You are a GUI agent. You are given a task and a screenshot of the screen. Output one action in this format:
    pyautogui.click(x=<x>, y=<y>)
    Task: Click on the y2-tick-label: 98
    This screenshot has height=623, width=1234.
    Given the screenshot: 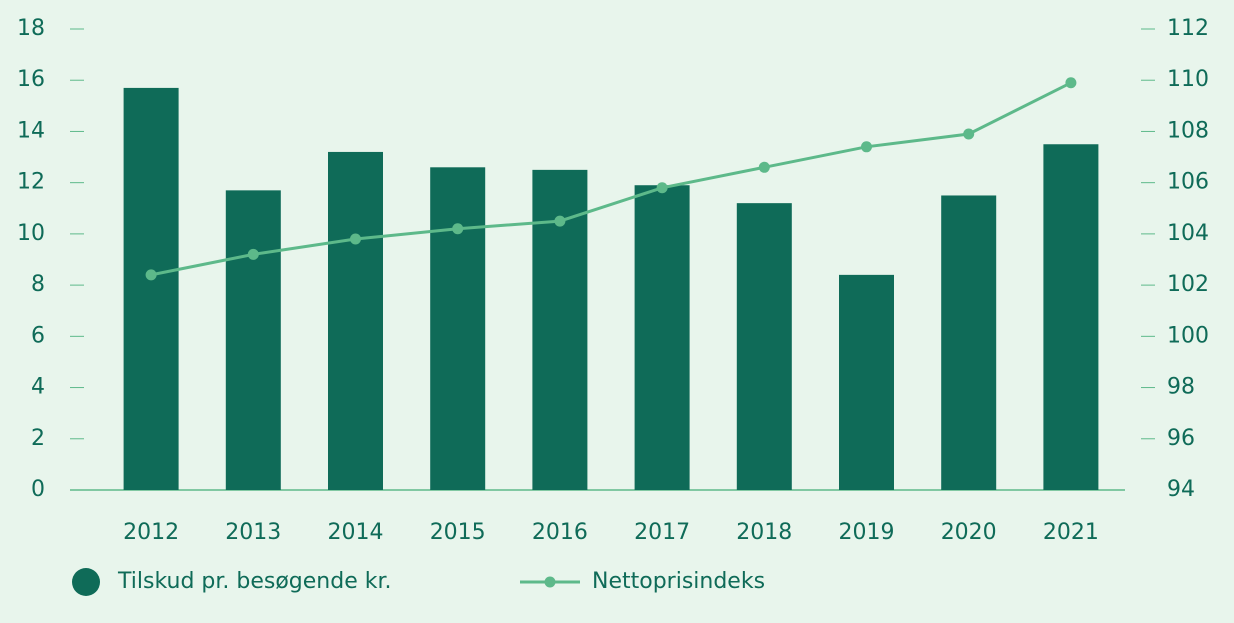 What is the action you would take?
    pyautogui.click(x=1181, y=387)
    